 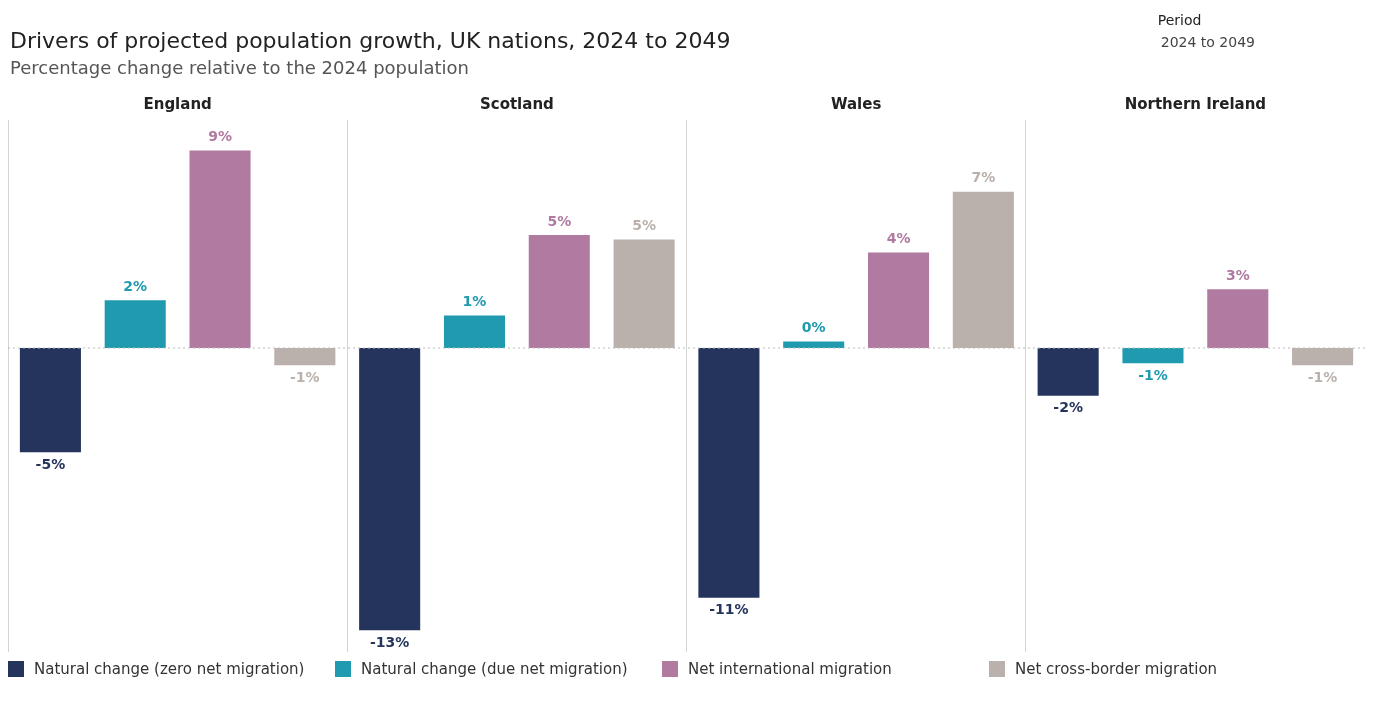 What do you see at coordinates (516, 103) in the screenshot?
I see `x-tick-label: Scotland` at bounding box center [516, 103].